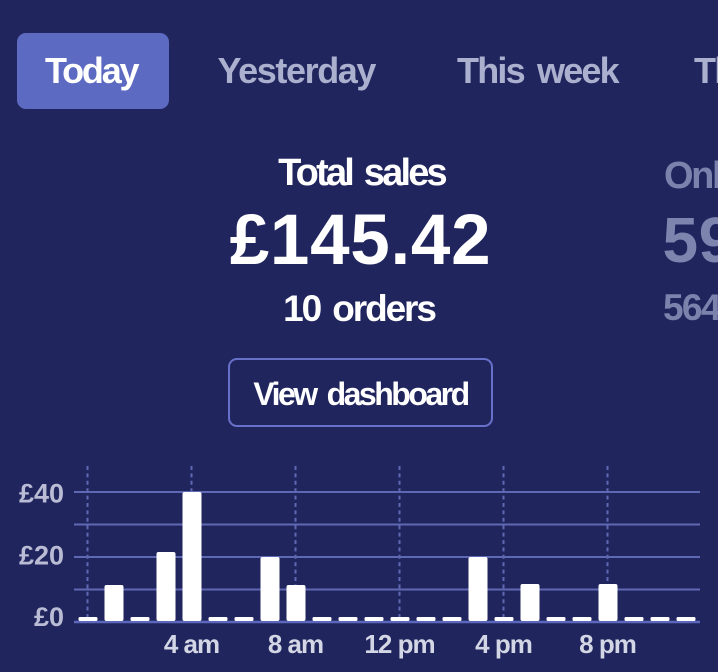  Describe the element at coordinates (607, 644) in the screenshot. I see `svg-text: 8 pm` at that location.